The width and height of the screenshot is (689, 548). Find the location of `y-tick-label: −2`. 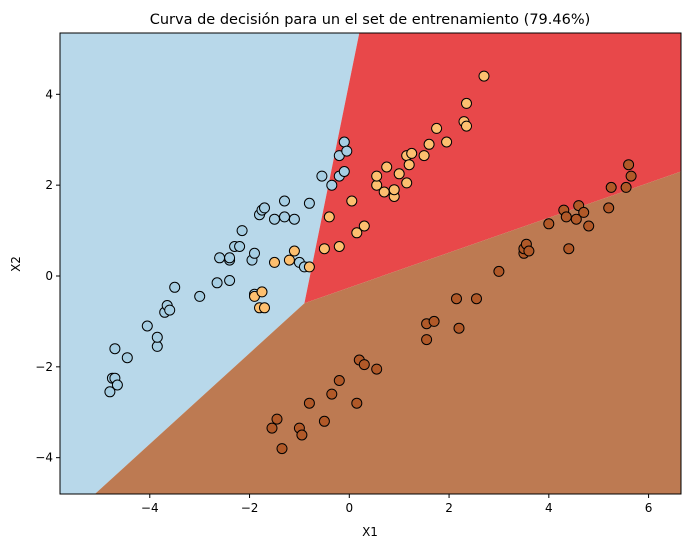

y-tick-label: −2 is located at coordinates (44, 367).